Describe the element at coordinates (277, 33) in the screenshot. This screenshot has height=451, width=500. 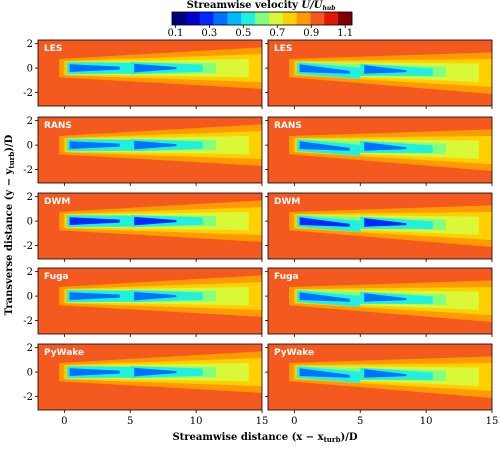
I see `colorbar-tick-label: 0.7` at that location.